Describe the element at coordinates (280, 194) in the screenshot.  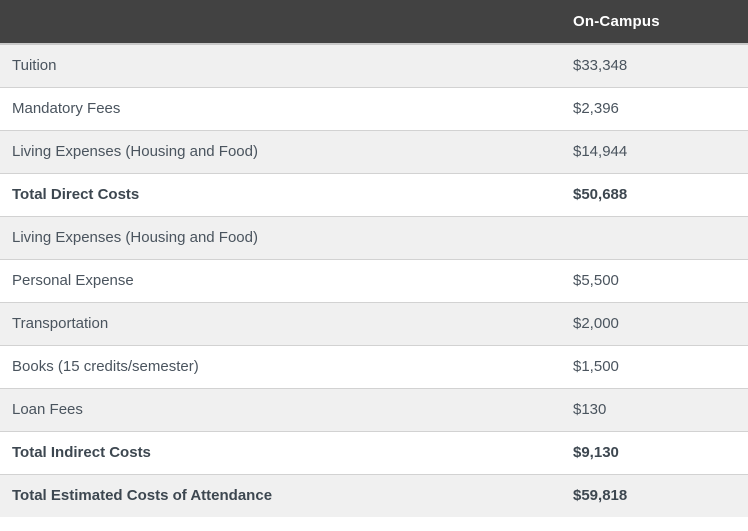
I see `row-label-cell: Total Direct Costs` at that location.